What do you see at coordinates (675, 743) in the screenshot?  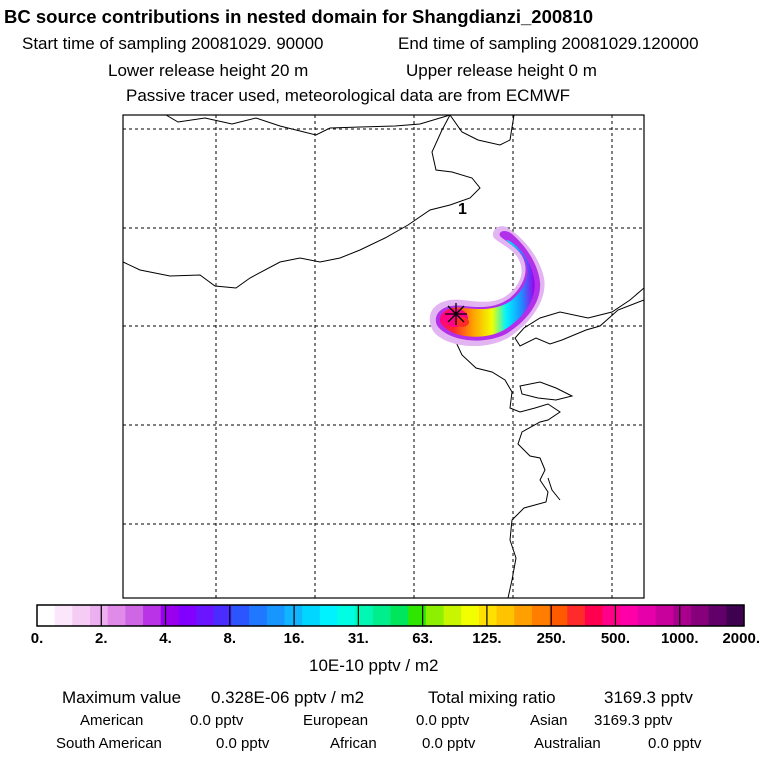 I see `region-australian-value: 0.0 pptv` at bounding box center [675, 743].